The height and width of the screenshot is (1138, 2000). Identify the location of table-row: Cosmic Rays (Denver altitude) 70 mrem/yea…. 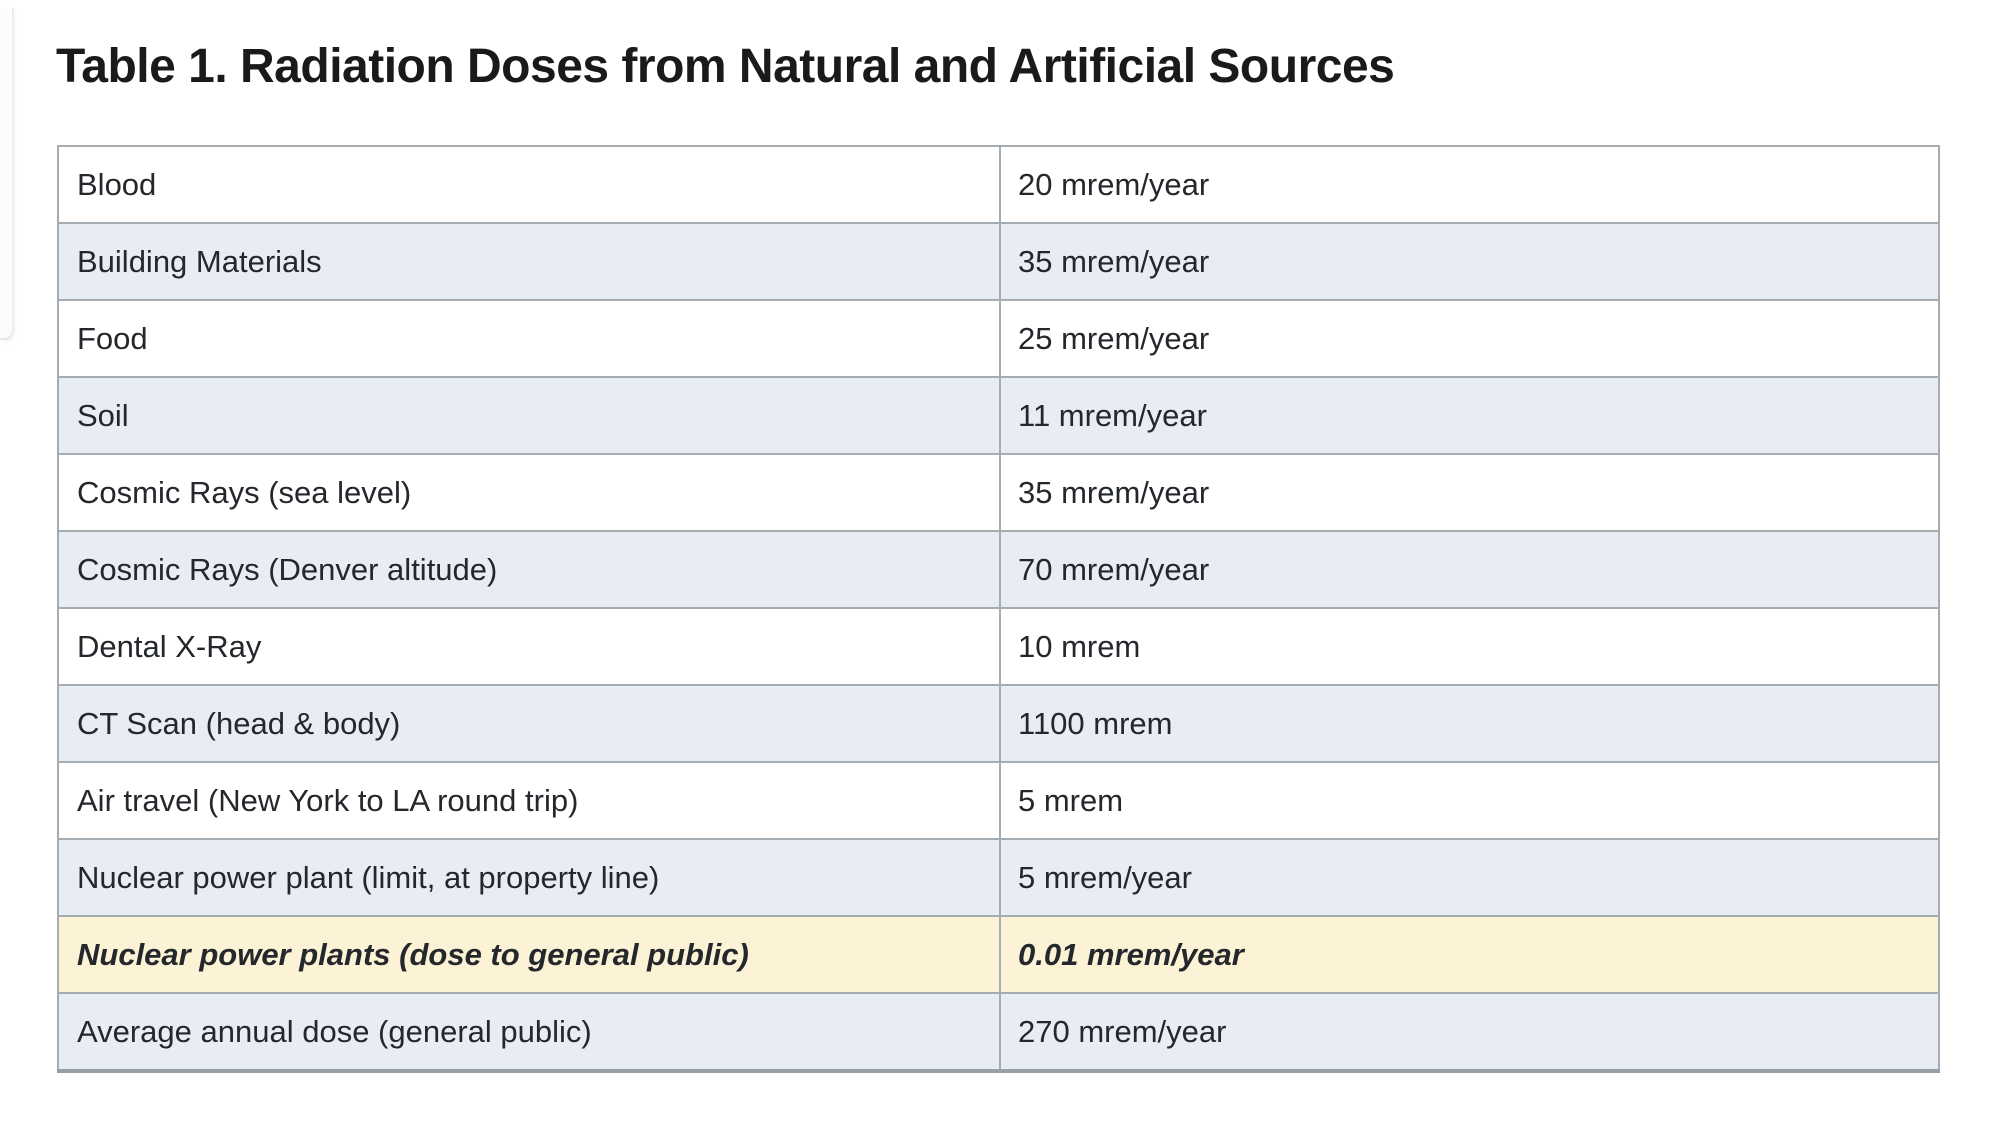
(998, 569).